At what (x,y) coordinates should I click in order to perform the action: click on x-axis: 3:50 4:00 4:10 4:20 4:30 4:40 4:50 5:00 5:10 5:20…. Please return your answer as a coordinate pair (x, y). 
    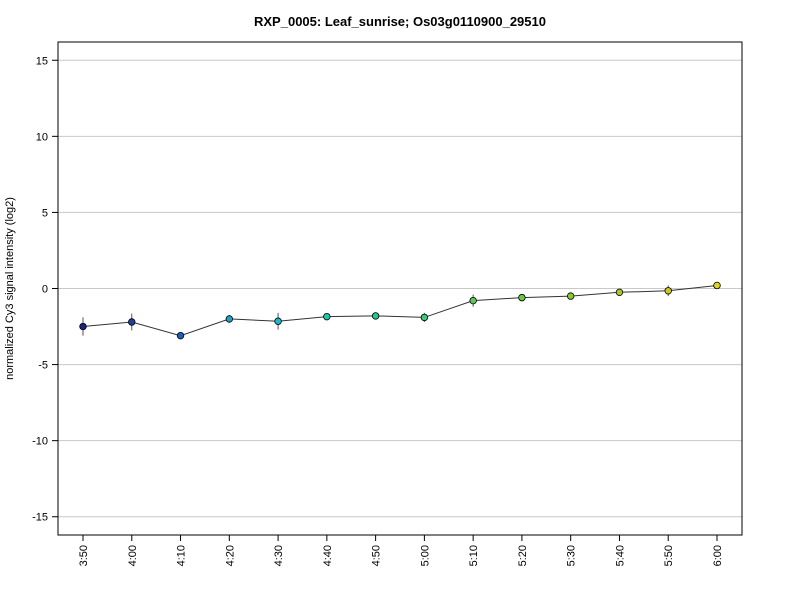
    Looking at the image, I should click on (401, 550).